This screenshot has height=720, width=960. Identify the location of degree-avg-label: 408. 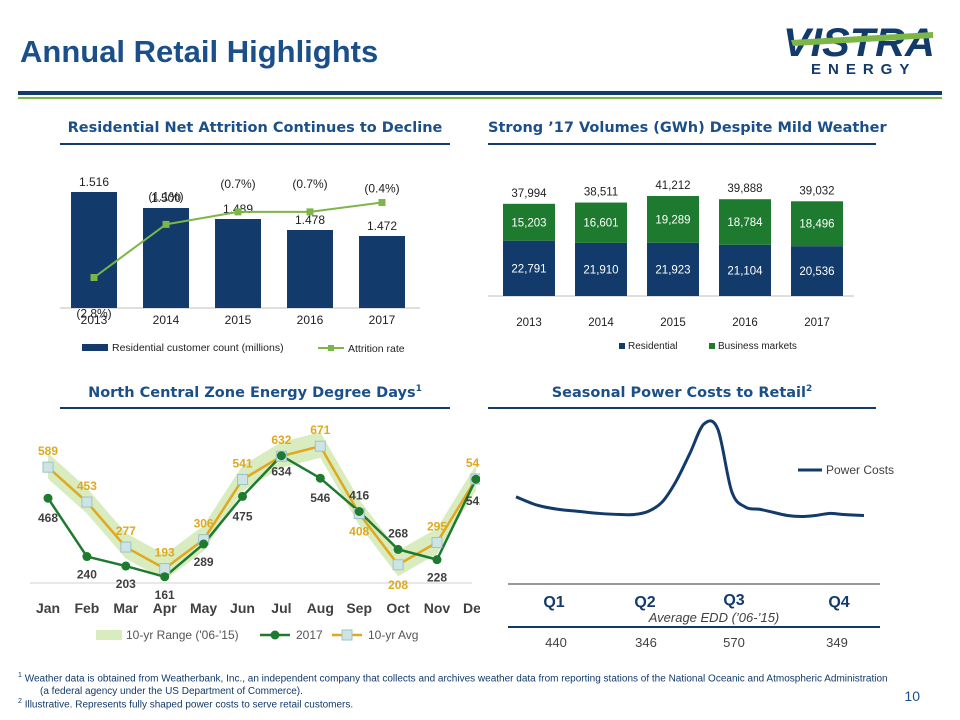
(359, 532).